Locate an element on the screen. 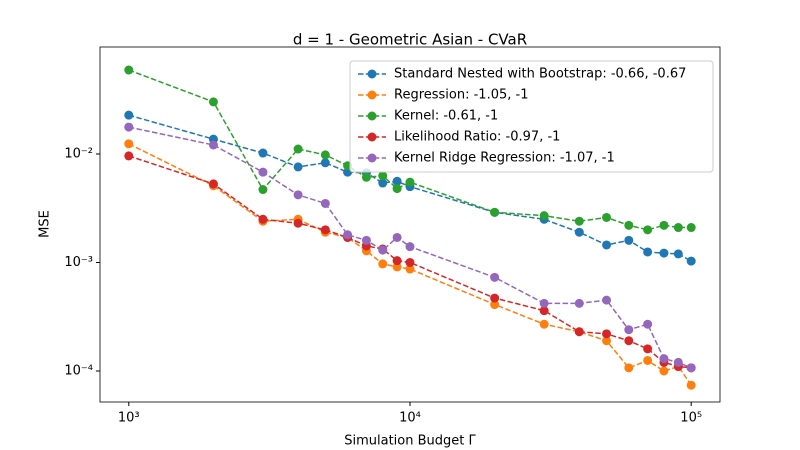 This screenshot has height=450, width=800. y-tick-label: 10⁻⁴ is located at coordinates (78, 371).